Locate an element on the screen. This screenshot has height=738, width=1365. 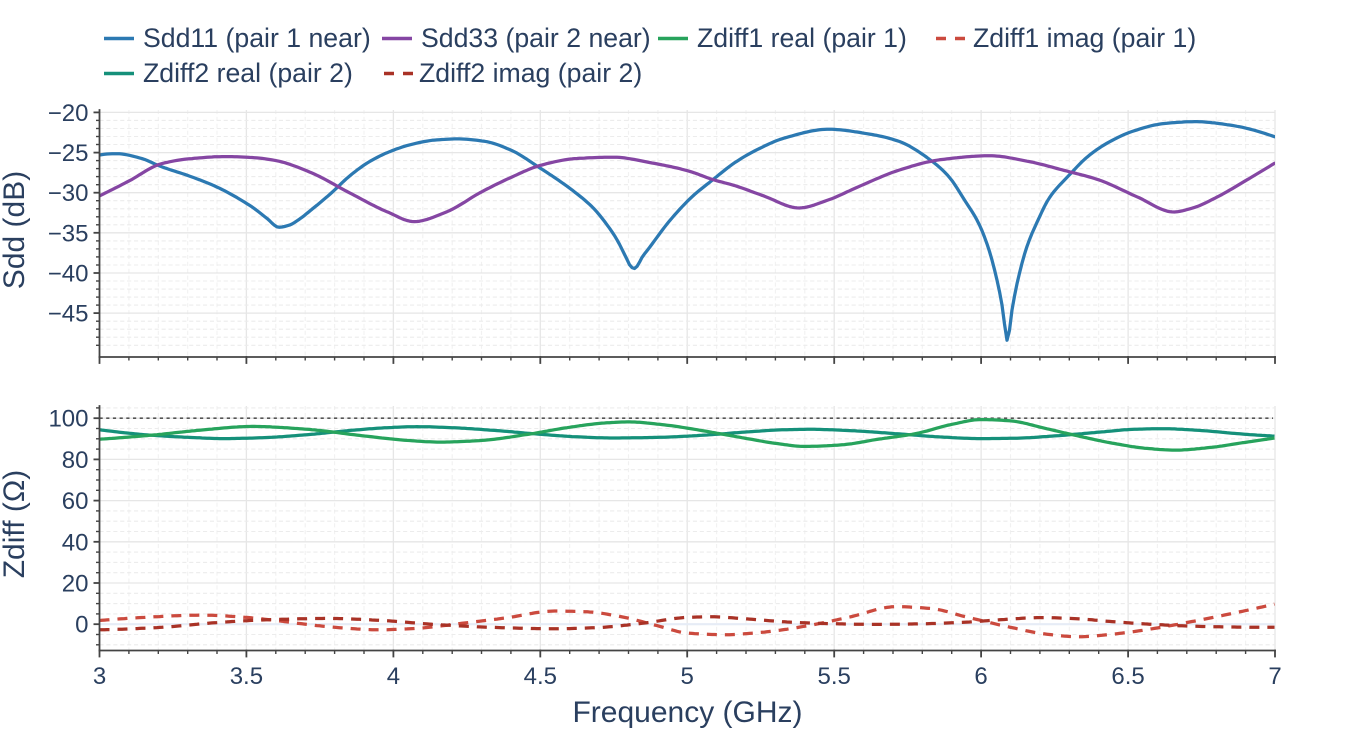
svg-text: Zdiff1 real (pair 1) is located at coordinates (802, 38).